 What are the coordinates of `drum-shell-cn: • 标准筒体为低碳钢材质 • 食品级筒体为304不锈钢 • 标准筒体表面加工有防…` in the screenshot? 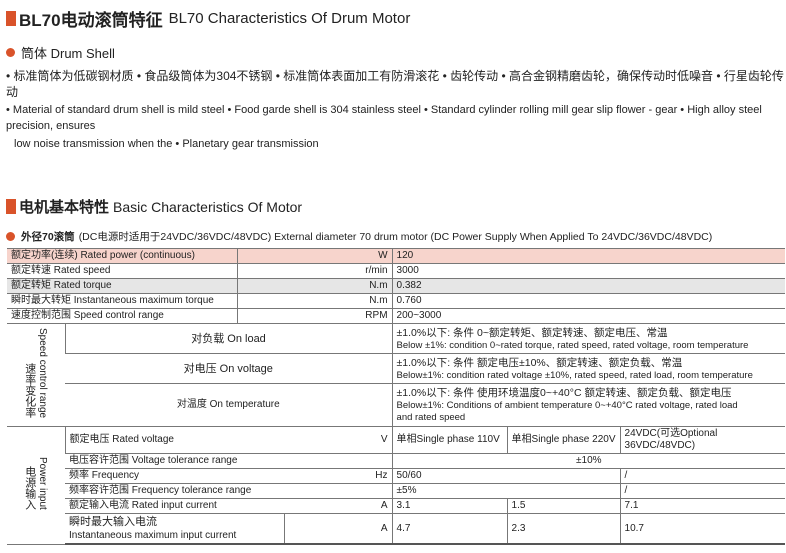 It's located at (395, 84).